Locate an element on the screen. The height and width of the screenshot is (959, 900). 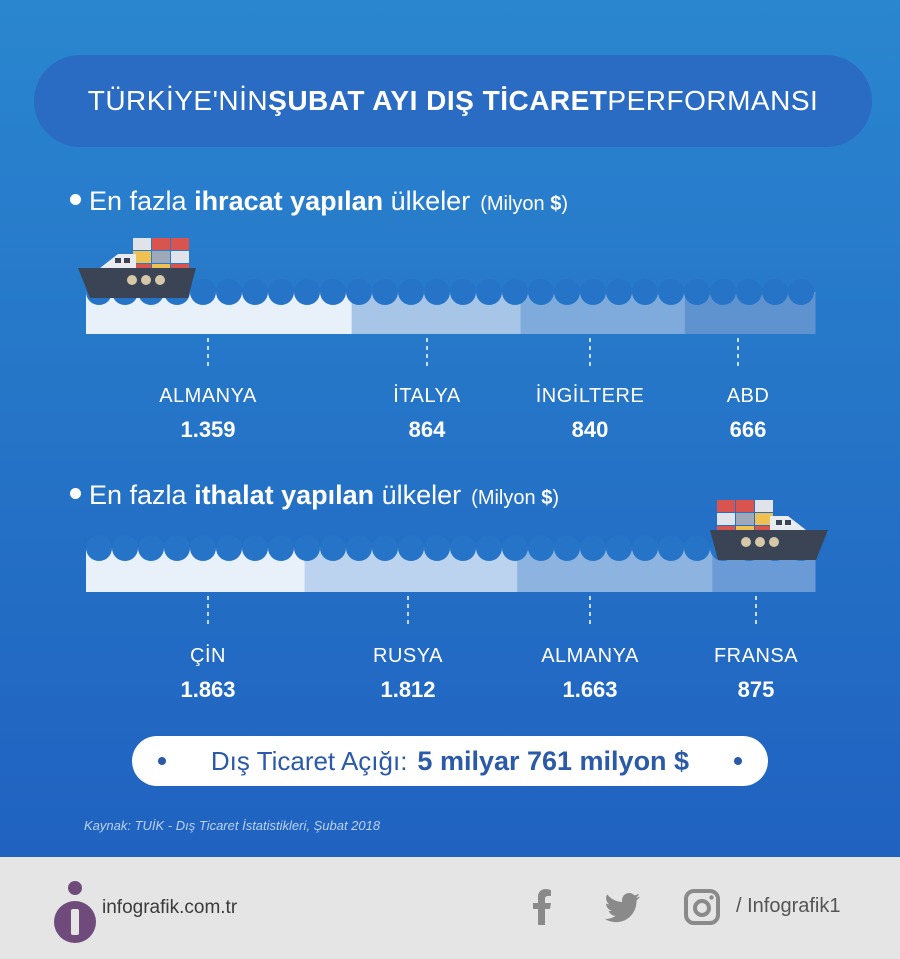
value-label: 666 is located at coordinates (748, 429).